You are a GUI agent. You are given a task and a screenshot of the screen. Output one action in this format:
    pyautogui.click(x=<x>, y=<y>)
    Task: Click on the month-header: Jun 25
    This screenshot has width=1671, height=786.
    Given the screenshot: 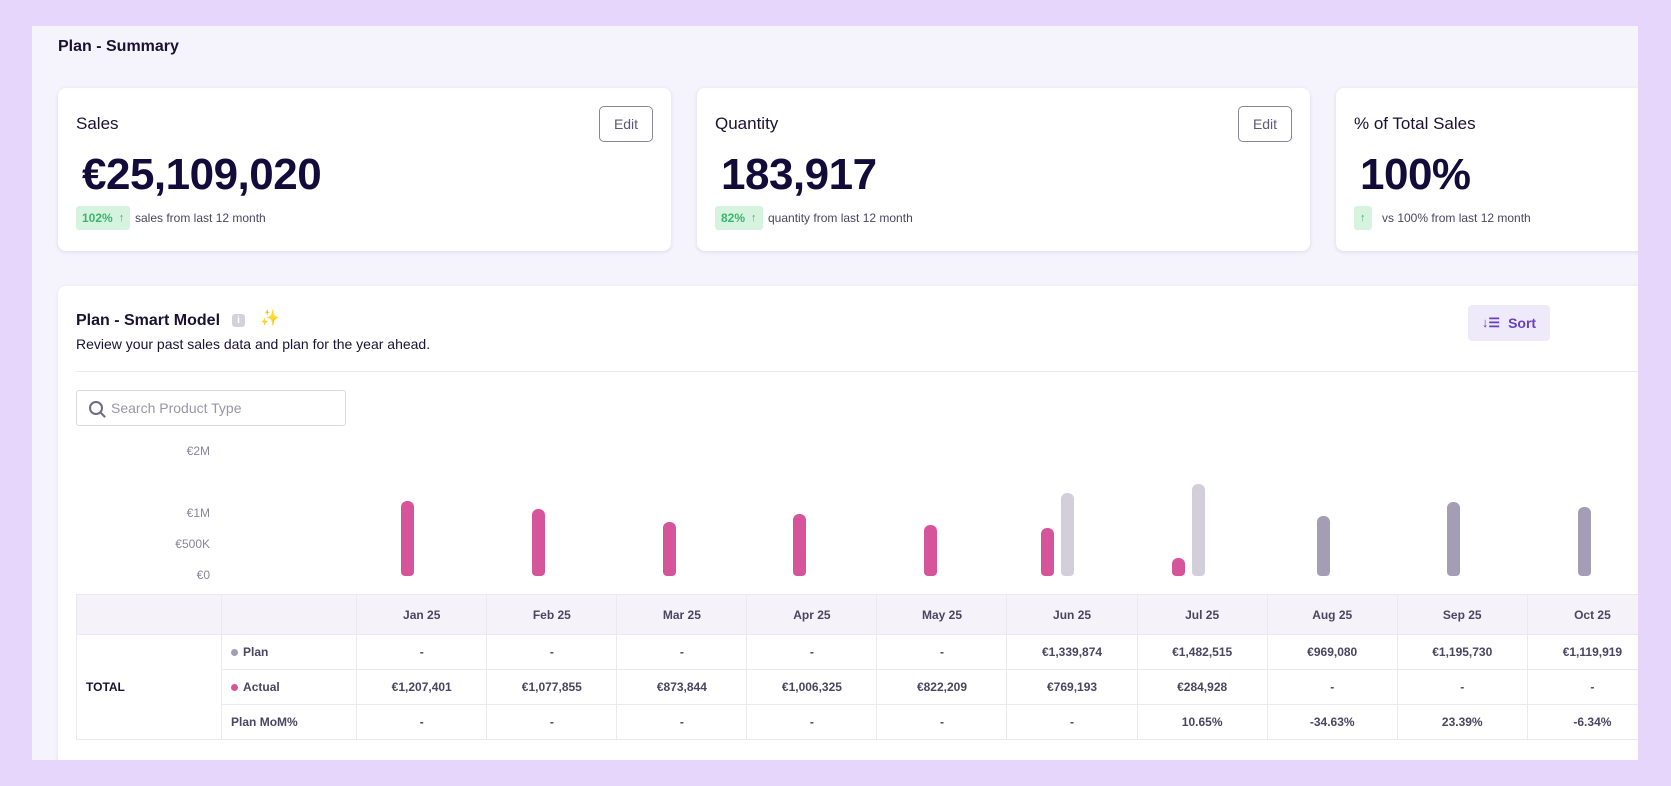 What is the action you would take?
    pyautogui.click(x=1072, y=614)
    